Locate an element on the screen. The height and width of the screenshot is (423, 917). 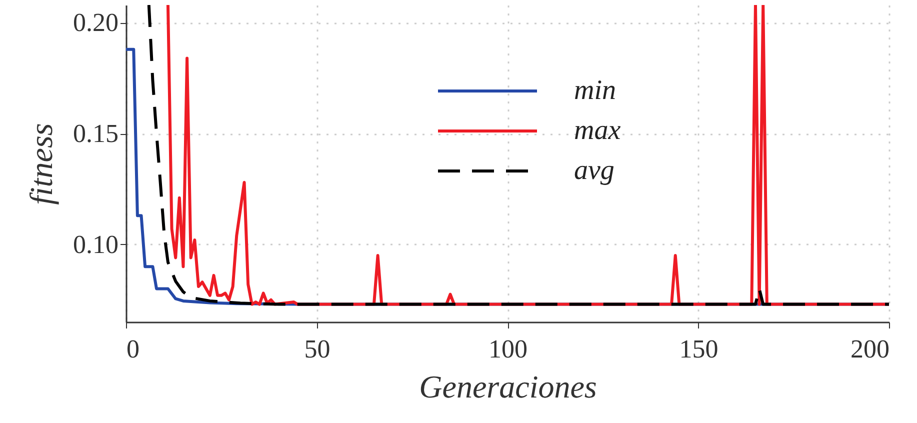
x-tick-label: 200 is located at coordinates (870, 349).